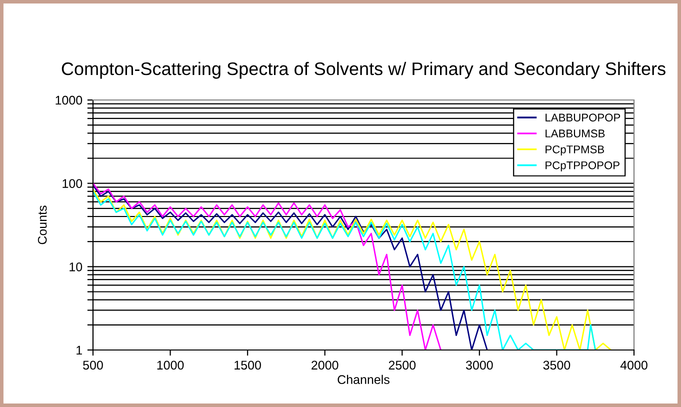  What do you see at coordinates (364, 379) in the screenshot?
I see `x-axis-title: Channels` at bounding box center [364, 379].